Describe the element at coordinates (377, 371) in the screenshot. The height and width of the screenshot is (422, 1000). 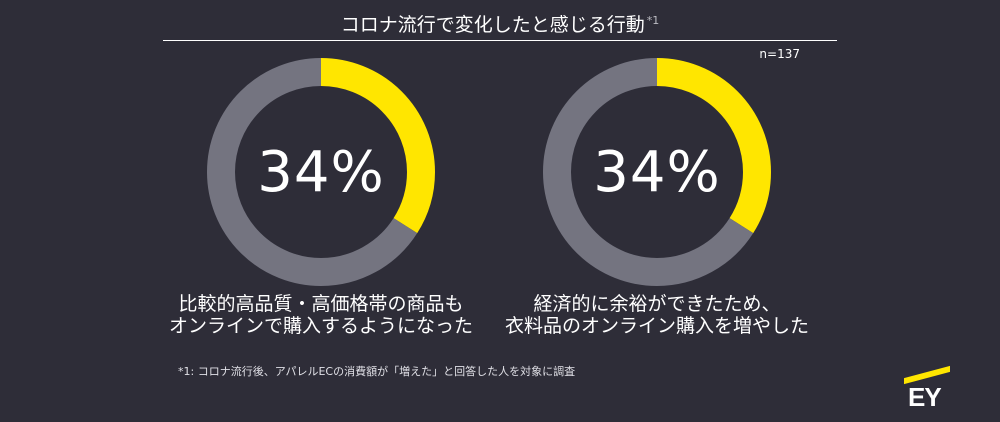
I see `footnote: *1: コロナ流行後、アパレルECの消費額が「増えた」と回答した人を対象に調査` at that location.